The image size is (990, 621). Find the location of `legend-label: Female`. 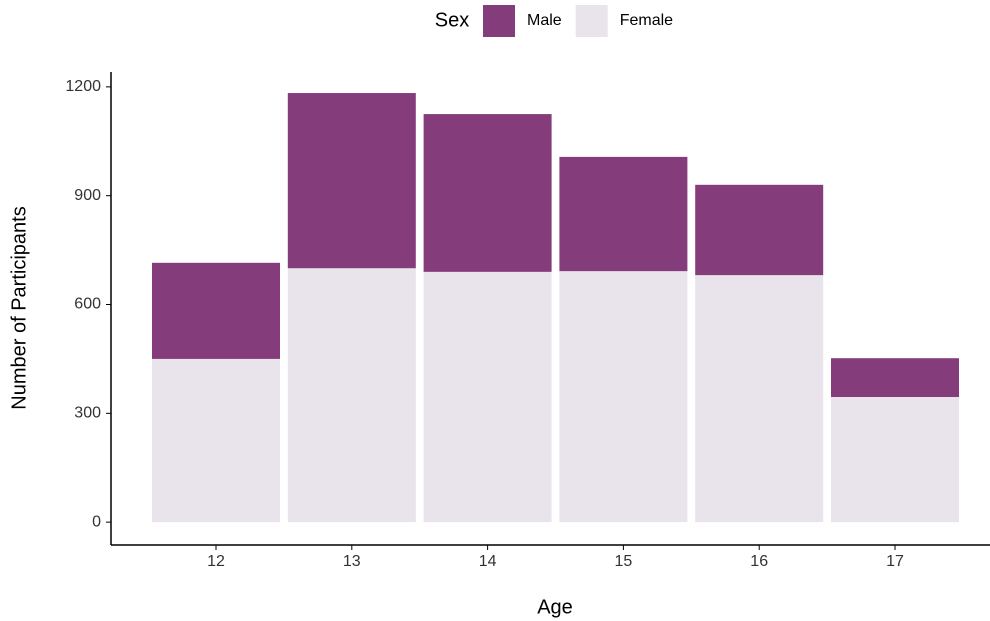

legend-label: Female is located at coordinates (646, 20).